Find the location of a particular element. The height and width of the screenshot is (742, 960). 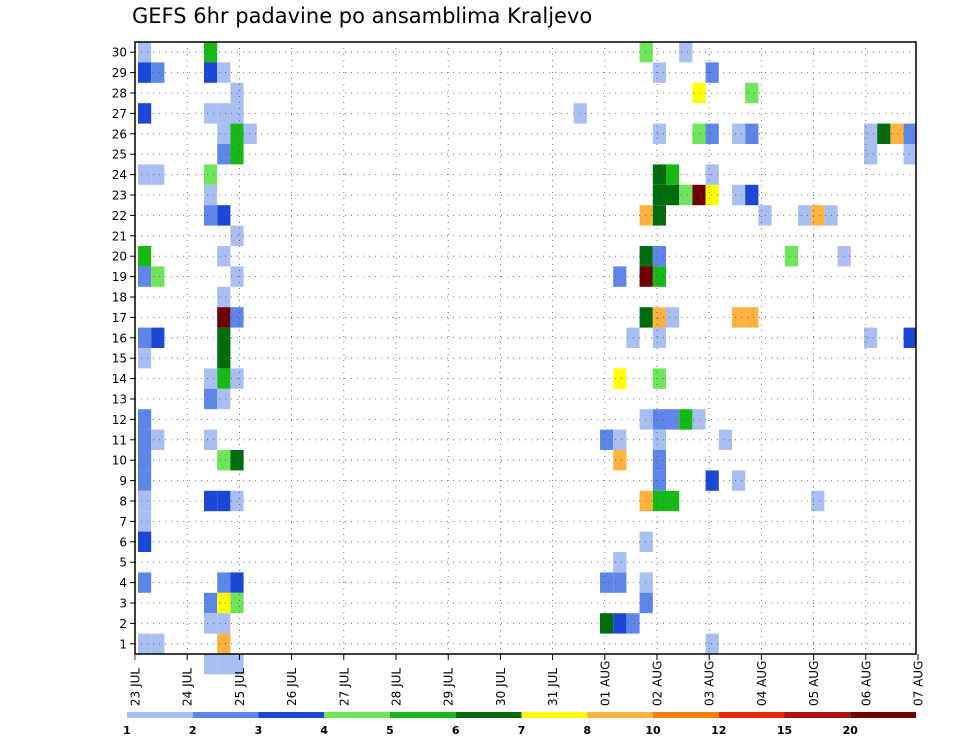

y-tick-label: 24 is located at coordinates (119, 175).